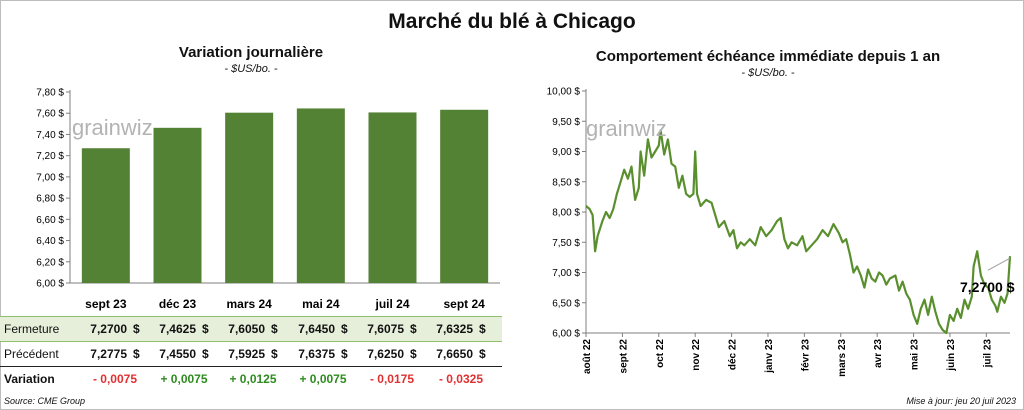 The image size is (1024, 410). What do you see at coordinates (251, 69) in the screenshot?
I see `left-chart-unit: - $US/bo. -` at bounding box center [251, 69].